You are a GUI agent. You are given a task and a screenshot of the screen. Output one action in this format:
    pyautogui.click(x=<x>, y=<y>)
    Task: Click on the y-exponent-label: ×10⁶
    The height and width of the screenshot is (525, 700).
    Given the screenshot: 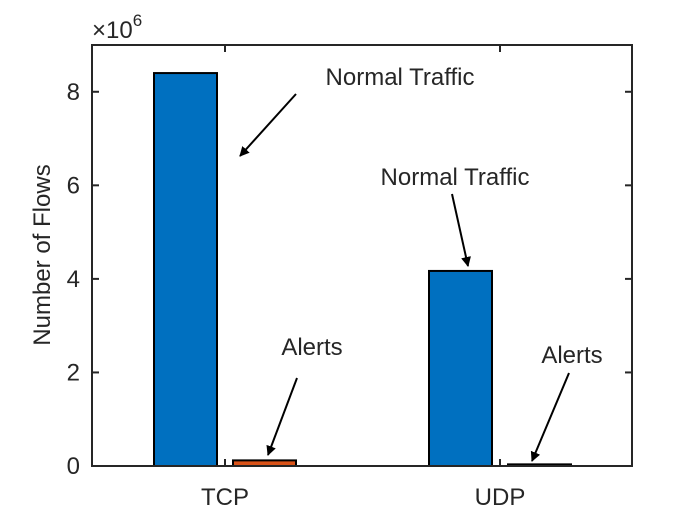 What is the action you would take?
    pyautogui.click(x=117, y=27)
    